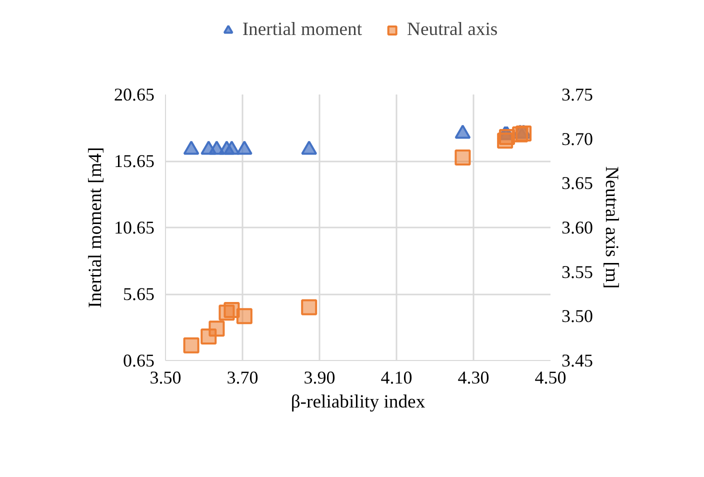 The image size is (704, 477). What do you see at coordinates (138, 360) in the screenshot?
I see `y-tick-label: 0.65` at bounding box center [138, 360].